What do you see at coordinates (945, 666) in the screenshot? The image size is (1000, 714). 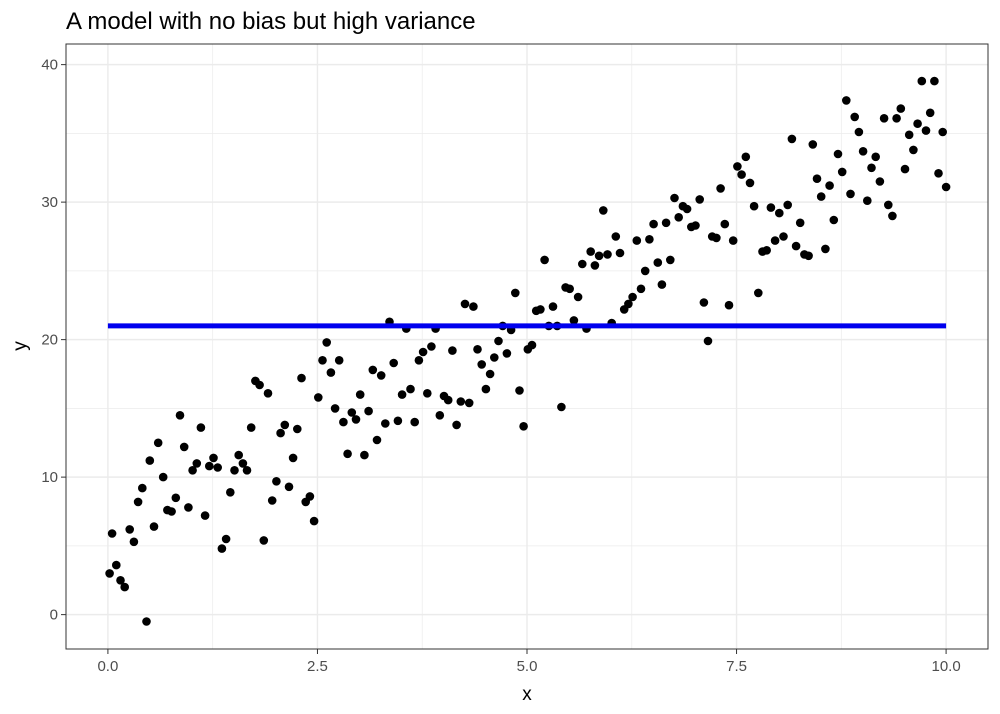 I see `x-tick-label: 10.0` at bounding box center [945, 666].